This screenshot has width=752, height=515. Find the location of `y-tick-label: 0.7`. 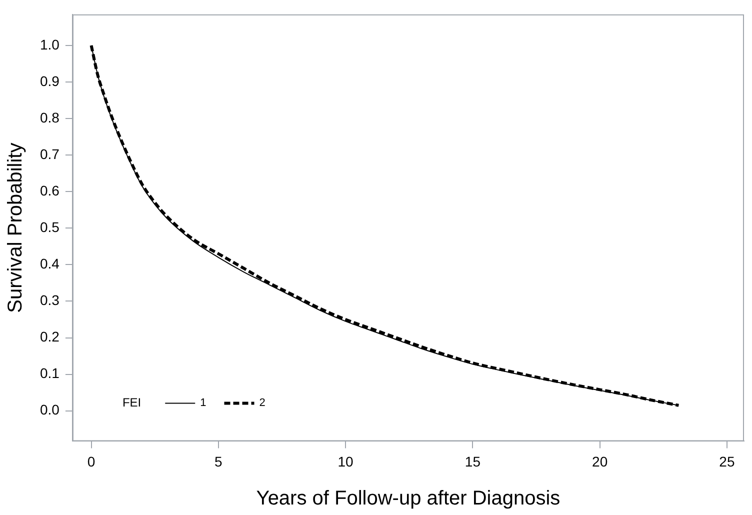

y-tick-label: 0.7 is located at coordinates (50, 154).